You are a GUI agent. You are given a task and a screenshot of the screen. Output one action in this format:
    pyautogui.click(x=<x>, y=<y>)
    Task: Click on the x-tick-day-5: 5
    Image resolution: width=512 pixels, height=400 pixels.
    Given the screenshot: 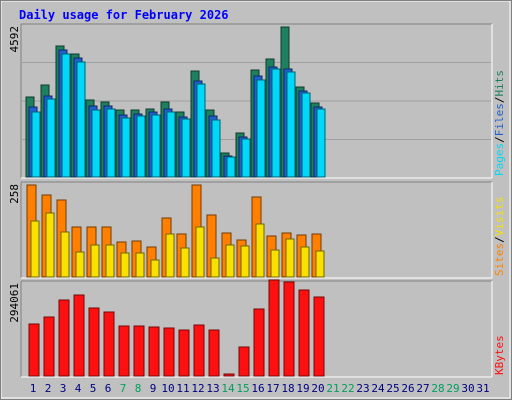 What is the action you would take?
    pyautogui.click(x=93, y=388)
    